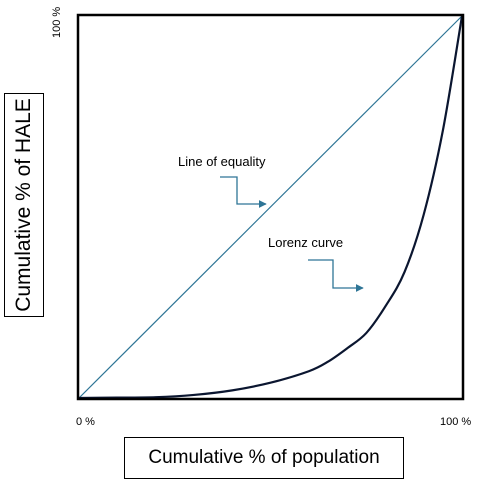 The width and height of the screenshot is (487, 482). What do you see at coordinates (243, 192) in the screenshot?
I see `annotation-equality-arrow` at bounding box center [243, 192].